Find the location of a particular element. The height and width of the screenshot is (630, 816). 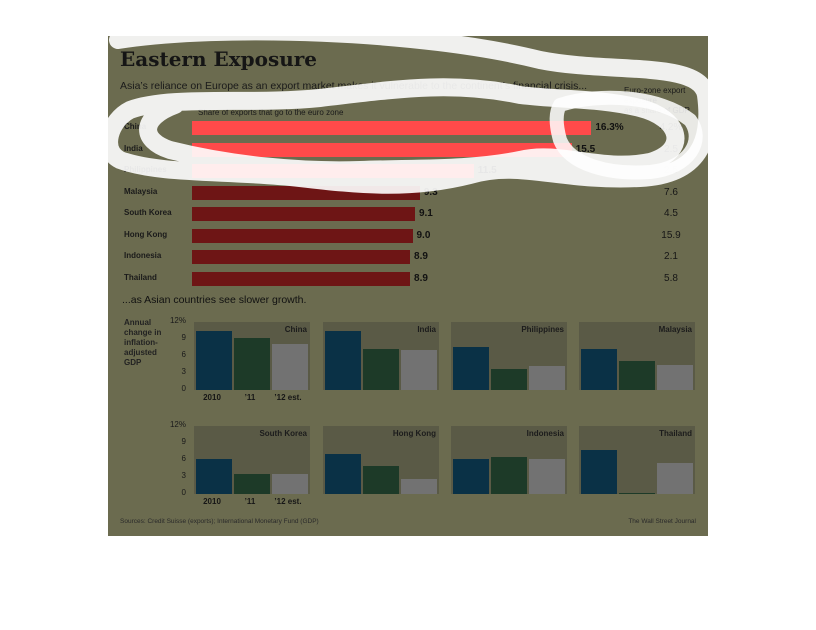

gdp-panel: China is located at coordinates (252, 356).